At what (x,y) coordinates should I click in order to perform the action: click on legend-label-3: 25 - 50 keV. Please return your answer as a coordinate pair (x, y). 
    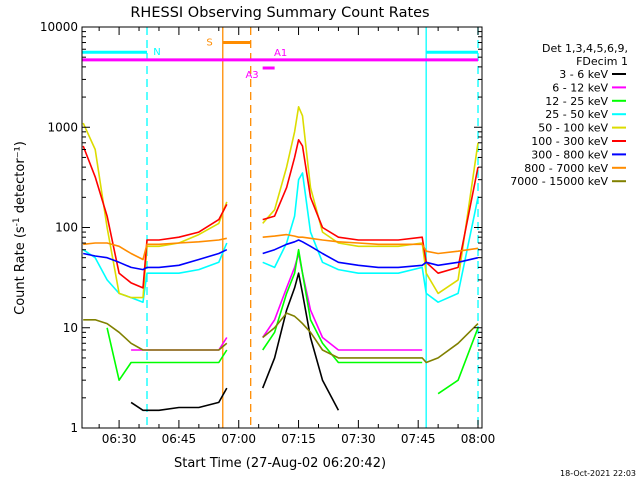
    Looking at the image, I should click on (576, 114).